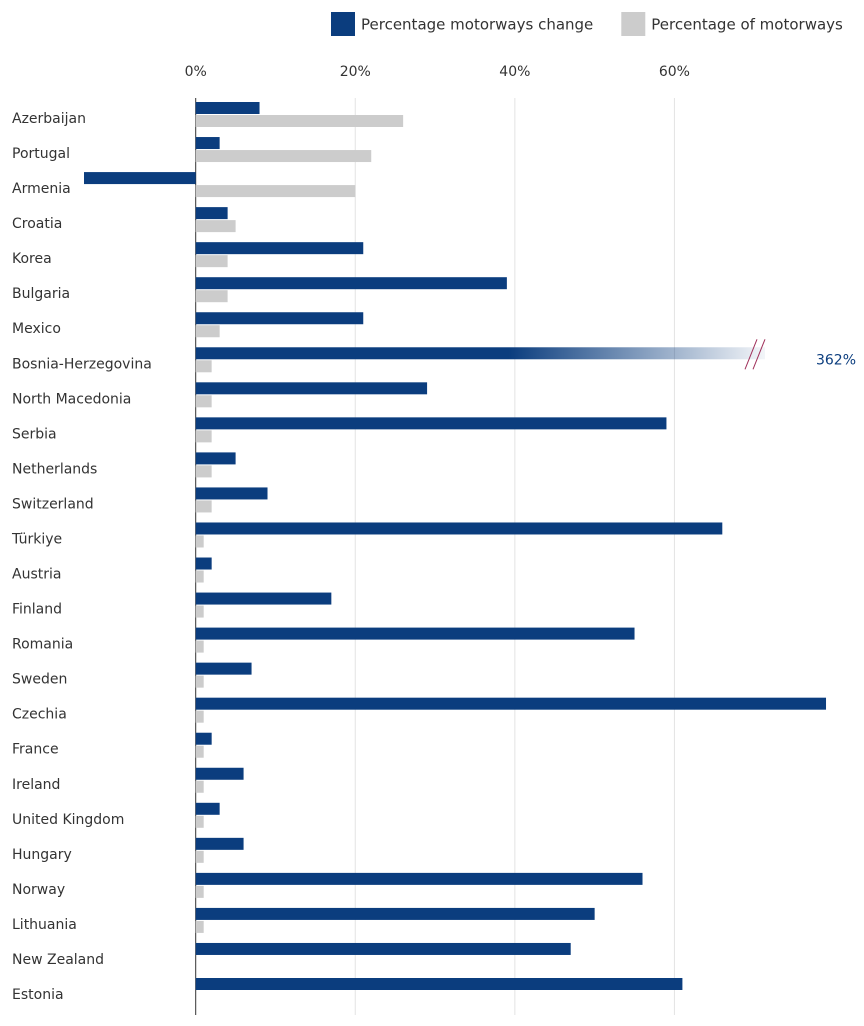 This screenshot has width=864, height=1026. Describe the element at coordinates (68, 820) in the screenshot. I see `y-tick-label: United Kingdom` at that location.